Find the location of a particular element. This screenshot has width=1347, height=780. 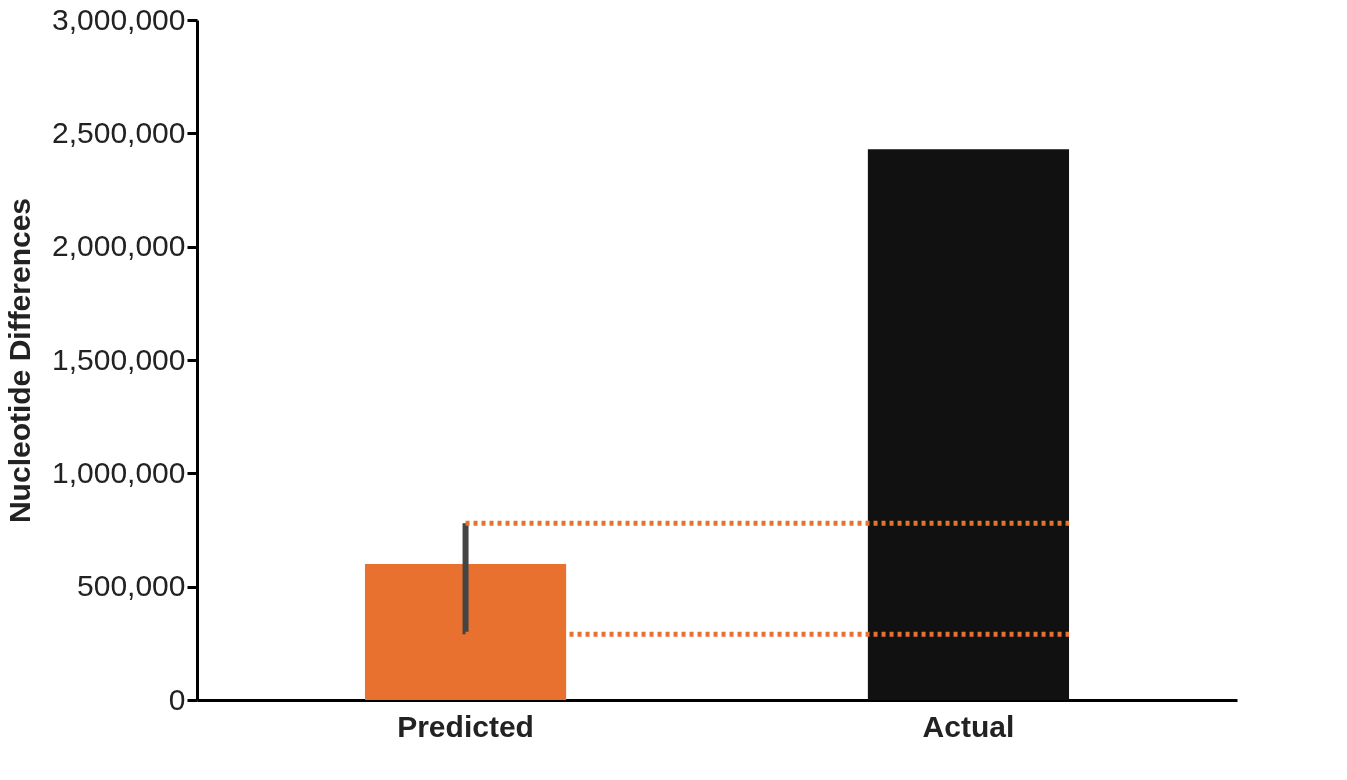

y-tick-label: 0 is located at coordinates (177, 699).